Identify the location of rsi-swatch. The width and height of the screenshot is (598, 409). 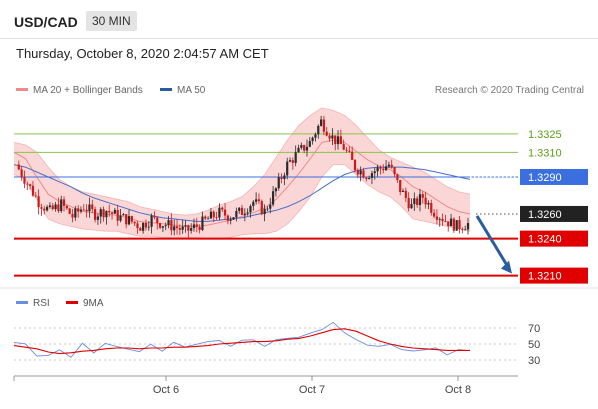
(22, 302).